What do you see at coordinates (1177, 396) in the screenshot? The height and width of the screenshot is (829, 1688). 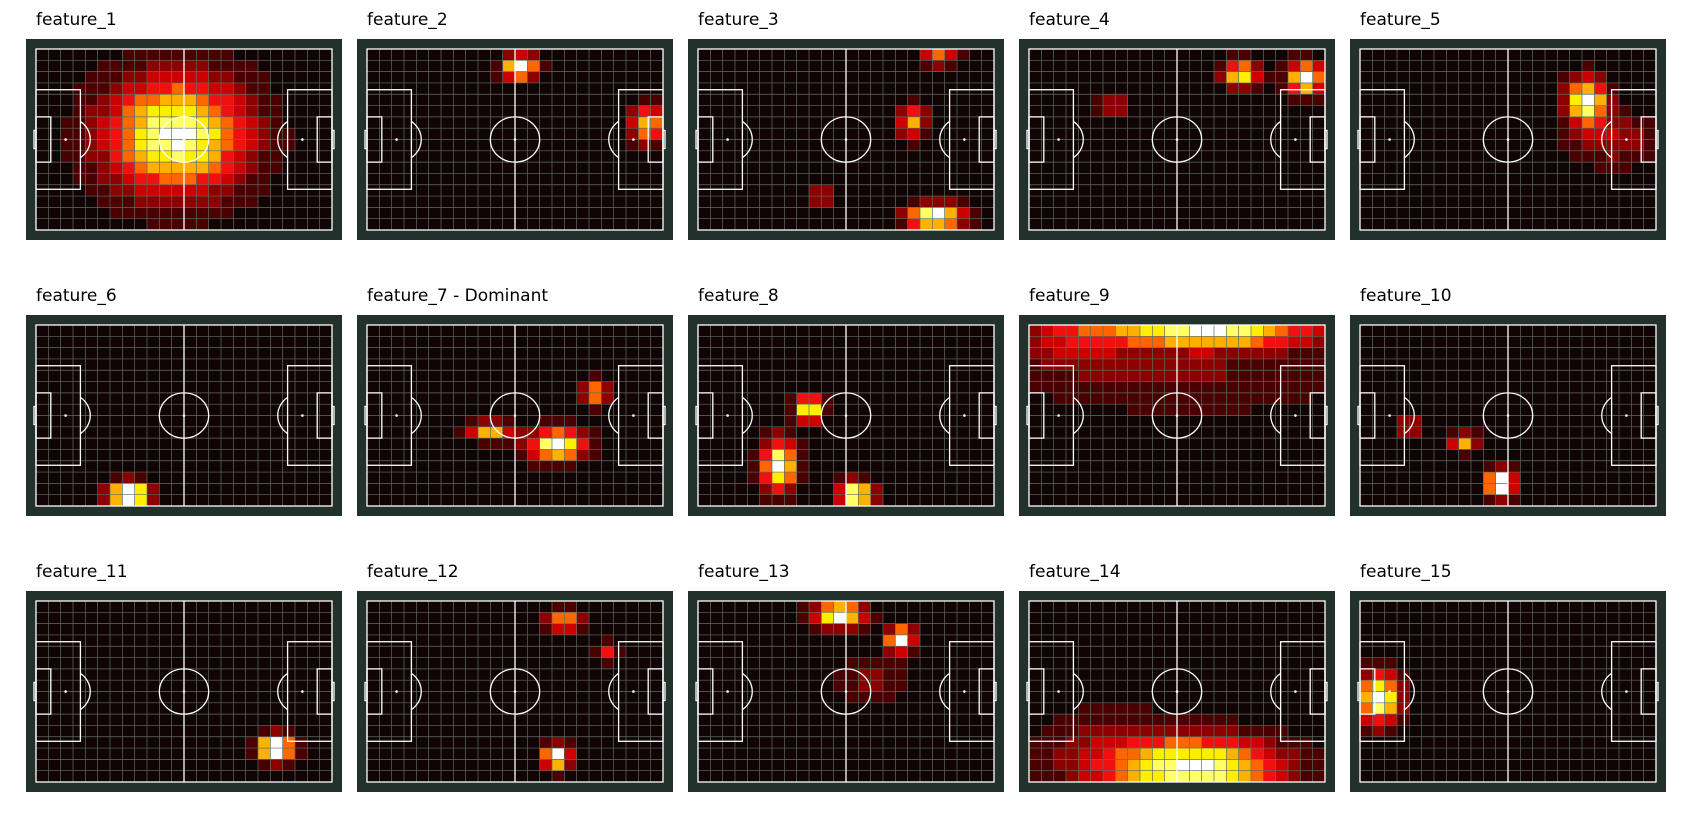 I see `heatmap-panel: feature_9` at bounding box center [1177, 396].